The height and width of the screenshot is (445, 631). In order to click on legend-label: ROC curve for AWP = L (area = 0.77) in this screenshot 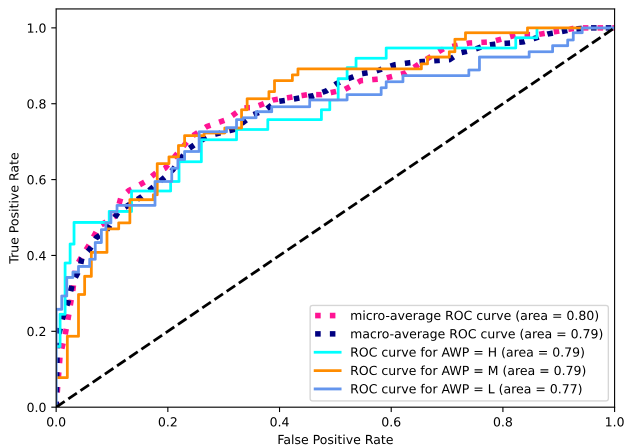, I will do `click(466, 389)`.